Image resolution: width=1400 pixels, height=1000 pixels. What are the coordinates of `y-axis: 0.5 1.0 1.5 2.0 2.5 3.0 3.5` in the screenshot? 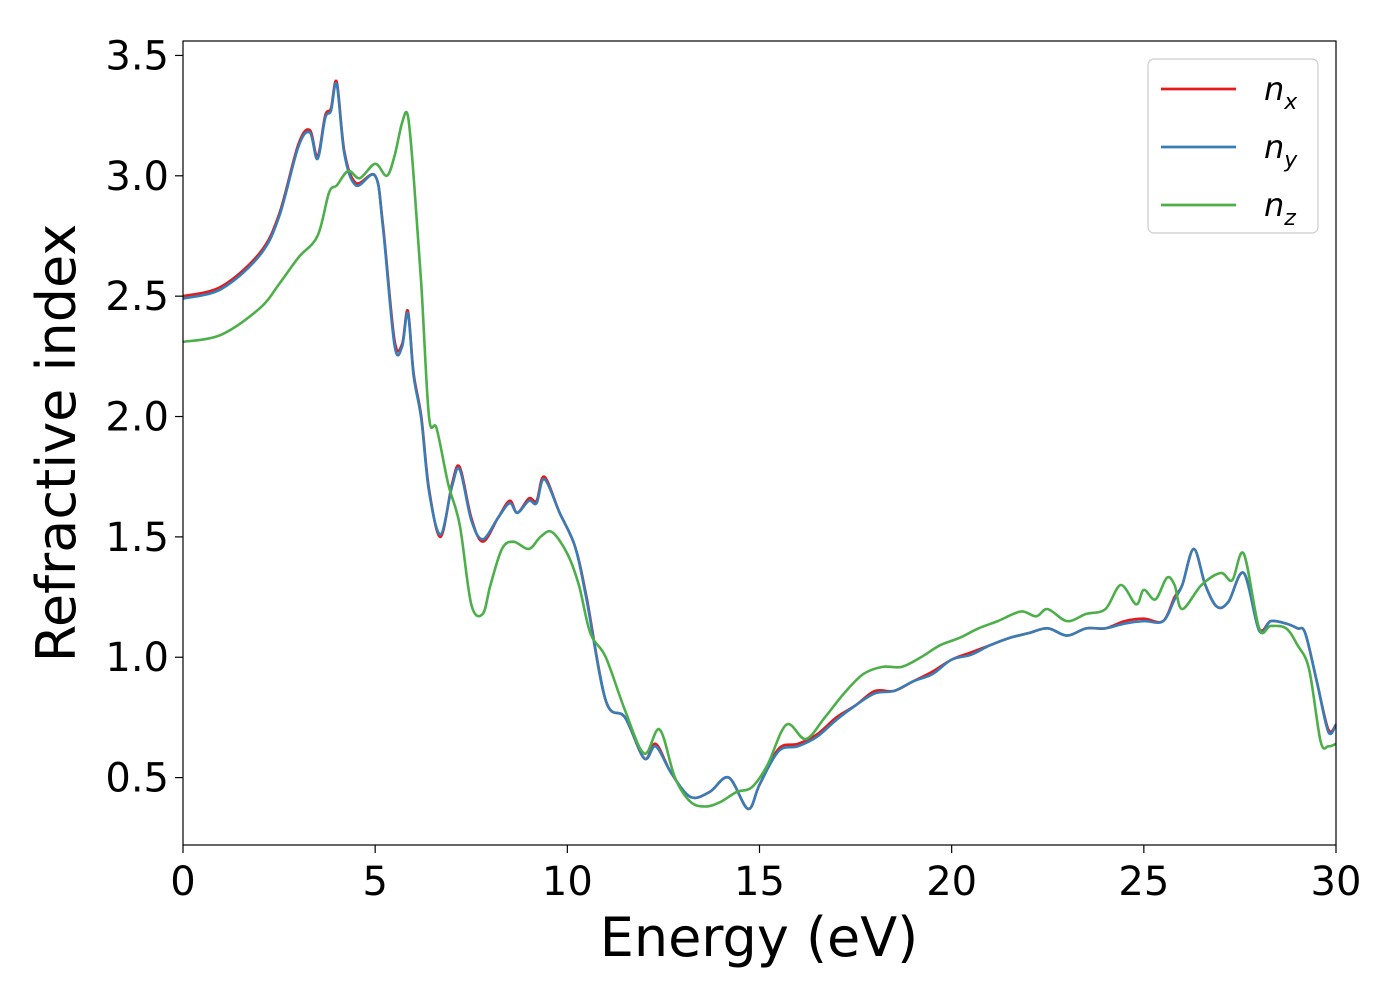 It's located at (144, 417).